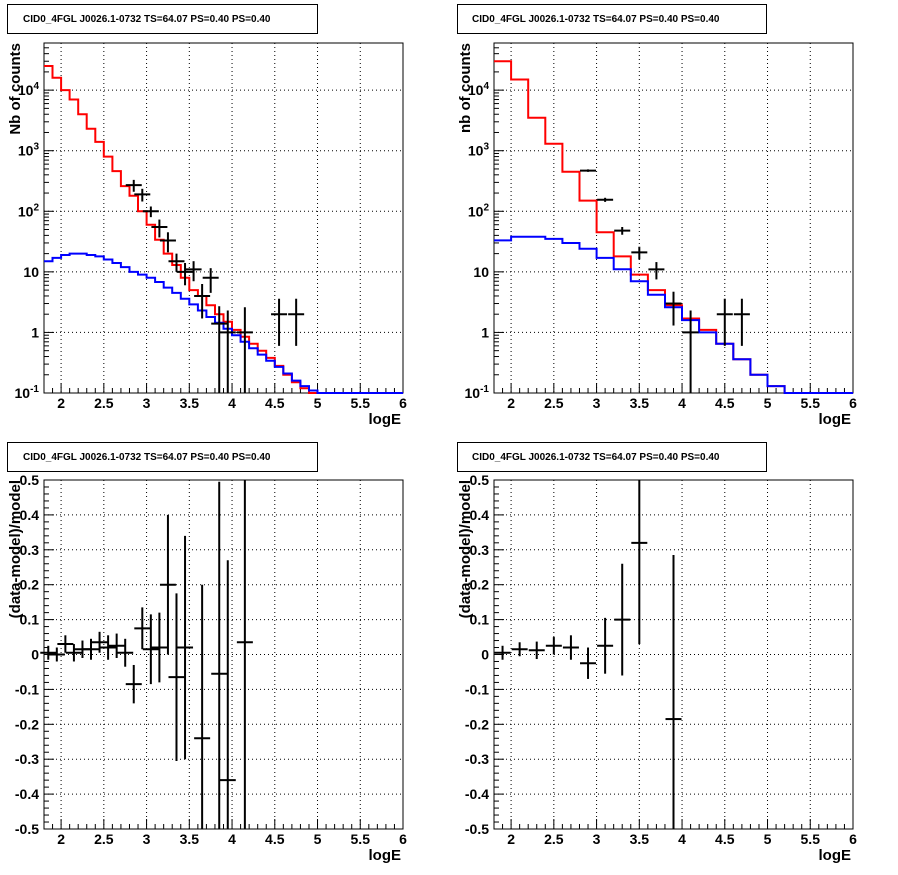  Describe the element at coordinates (480, 585) in the screenshot. I see `y-tick-label: 0.2` at that location.